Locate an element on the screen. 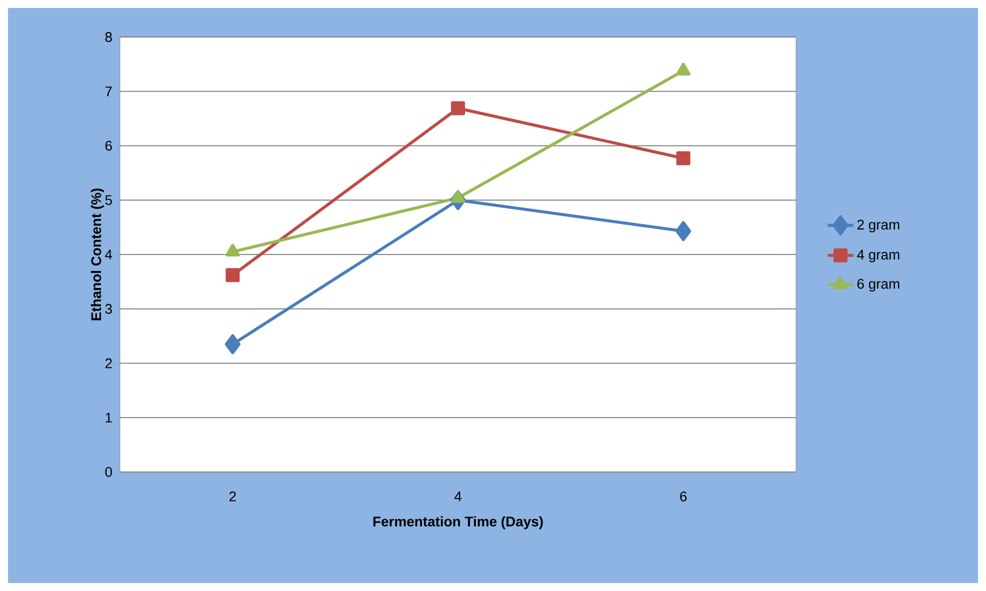 This screenshot has height=591, width=986. y-tick-label: 4 is located at coordinates (108, 255).